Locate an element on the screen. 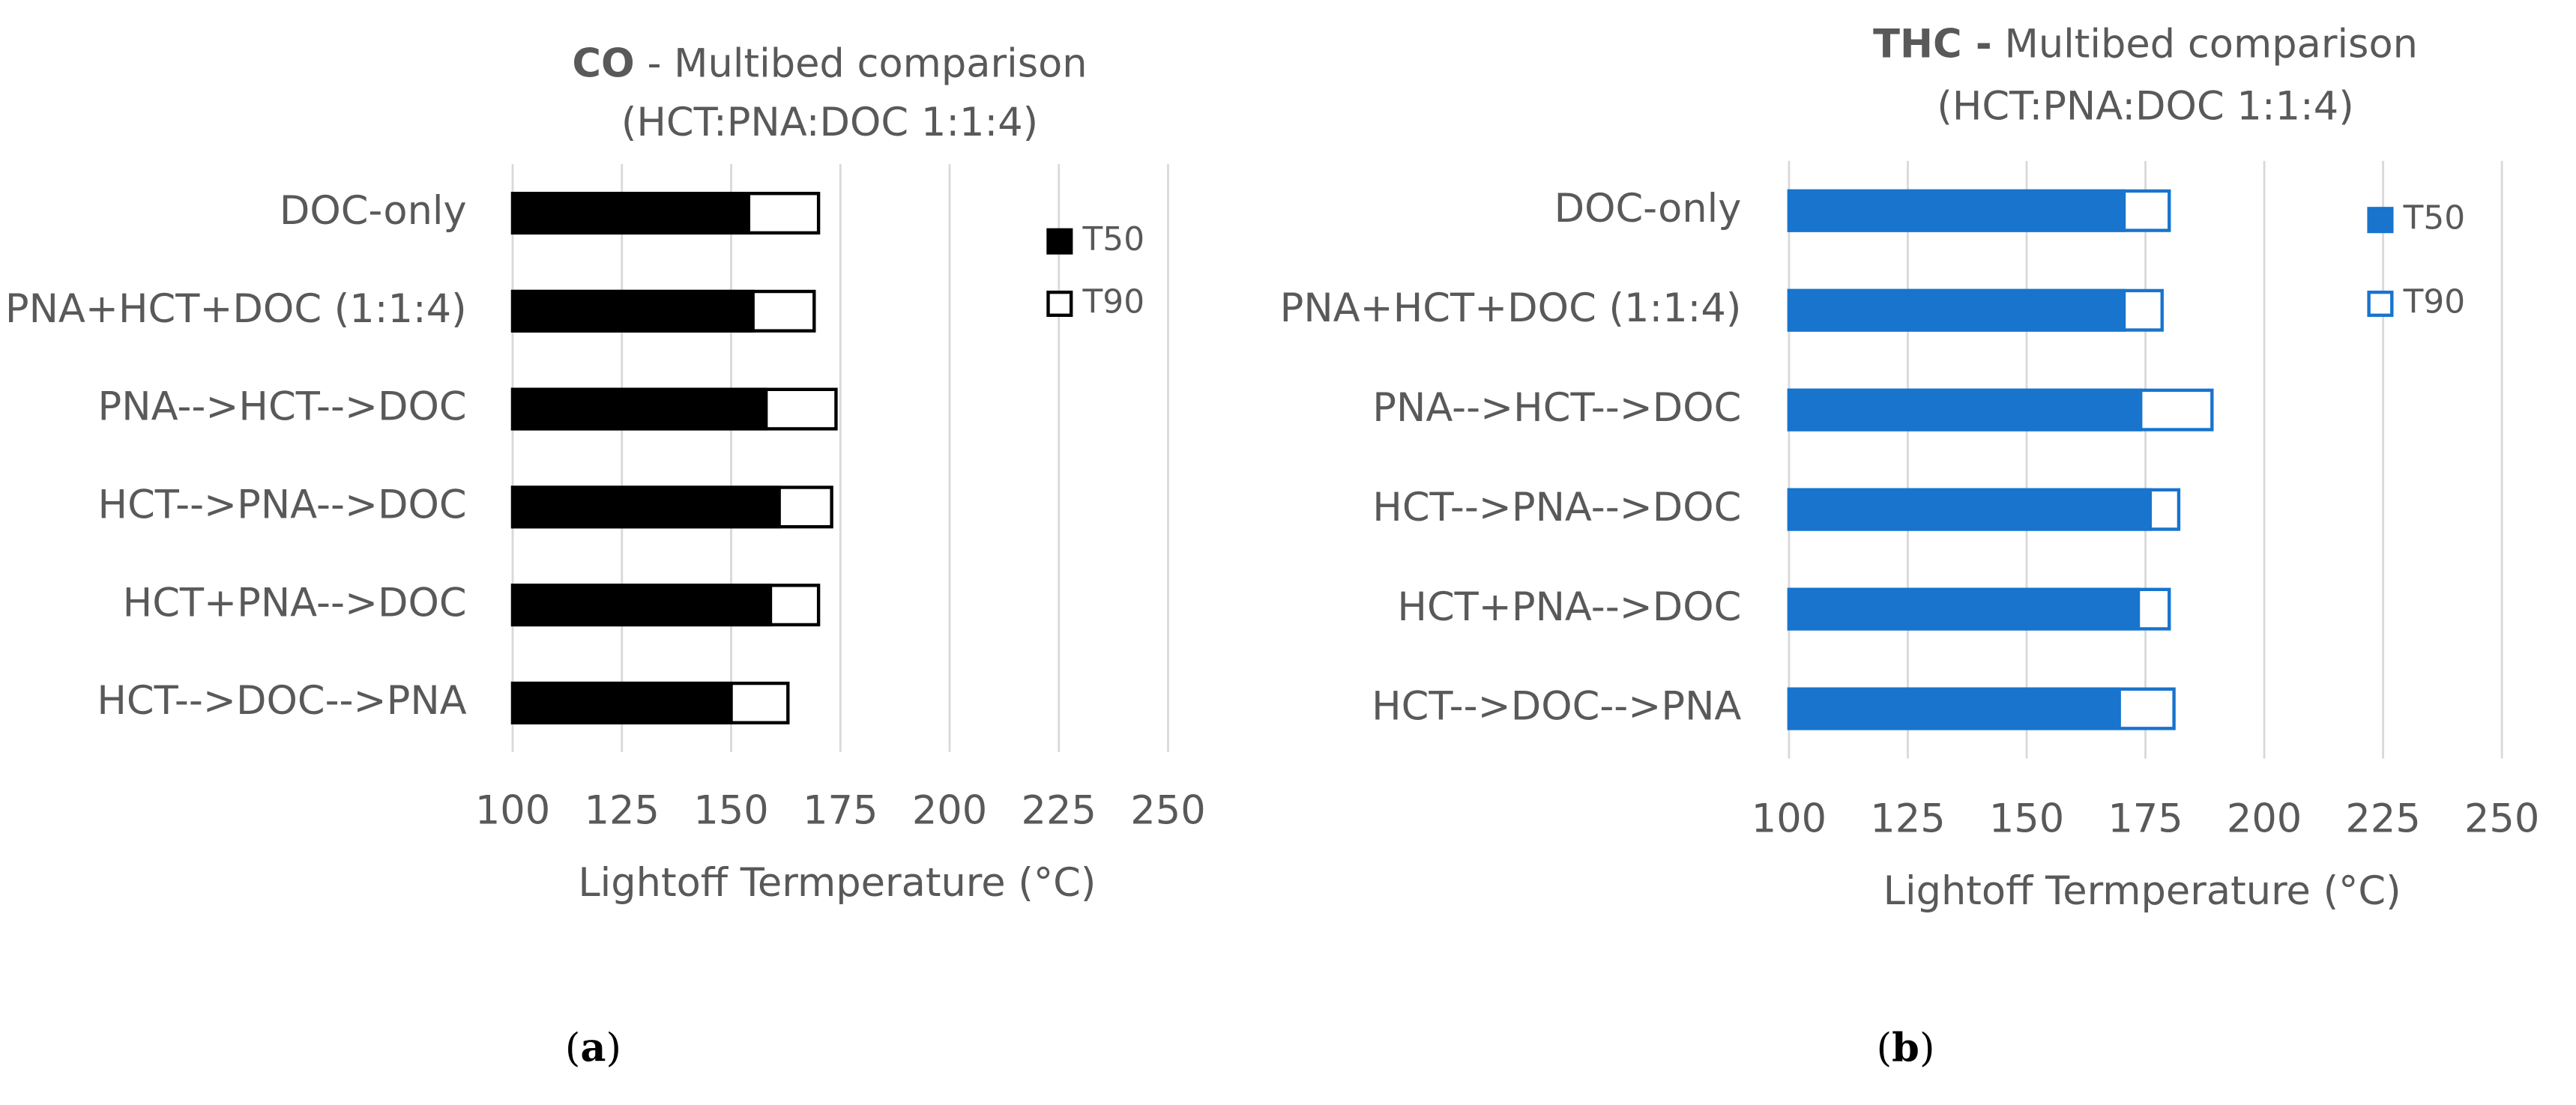 Image resolution: width=2576 pixels, height=1105 pixels. chart-title: CO - Multibed comparison is located at coordinates (830, 63).